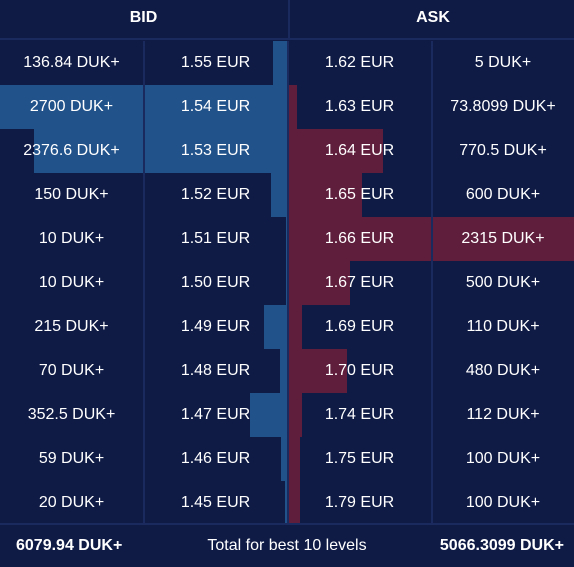 The height and width of the screenshot is (567, 574). I want to click on bid-price: 1.45 EUR, so click(215, 502).